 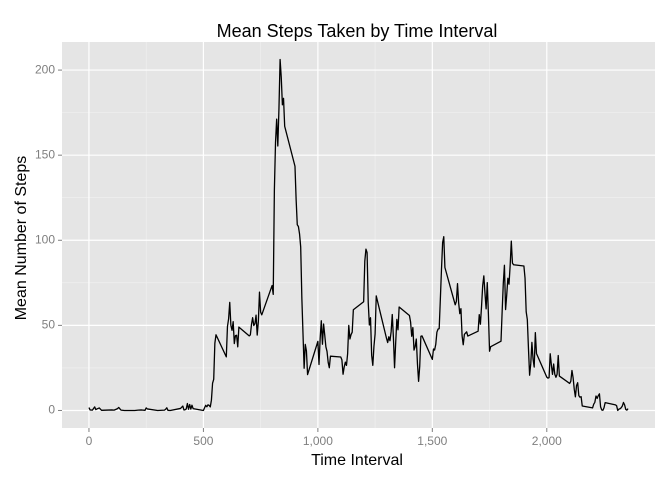 What do you see at coordinates (45, 69) in the screenshot?
I see `y-tick-label: 200` at bounding box center [45, 69].